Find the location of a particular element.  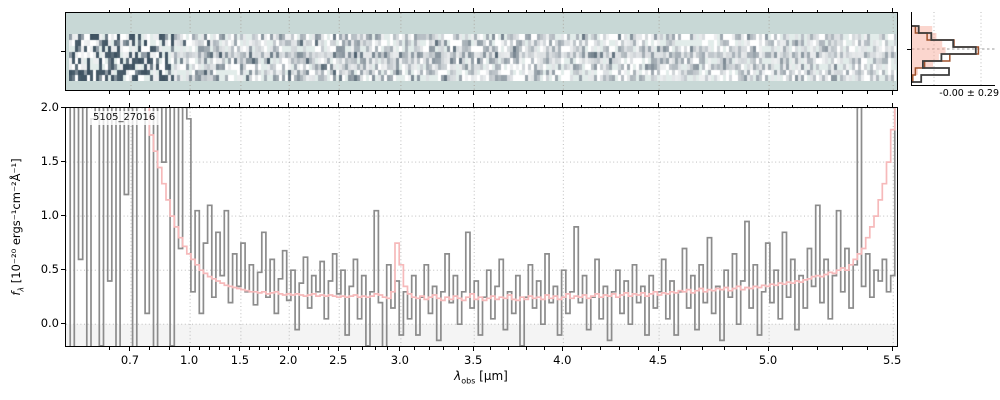

y-axis-symbol: f is located at coordinates (16, 293).